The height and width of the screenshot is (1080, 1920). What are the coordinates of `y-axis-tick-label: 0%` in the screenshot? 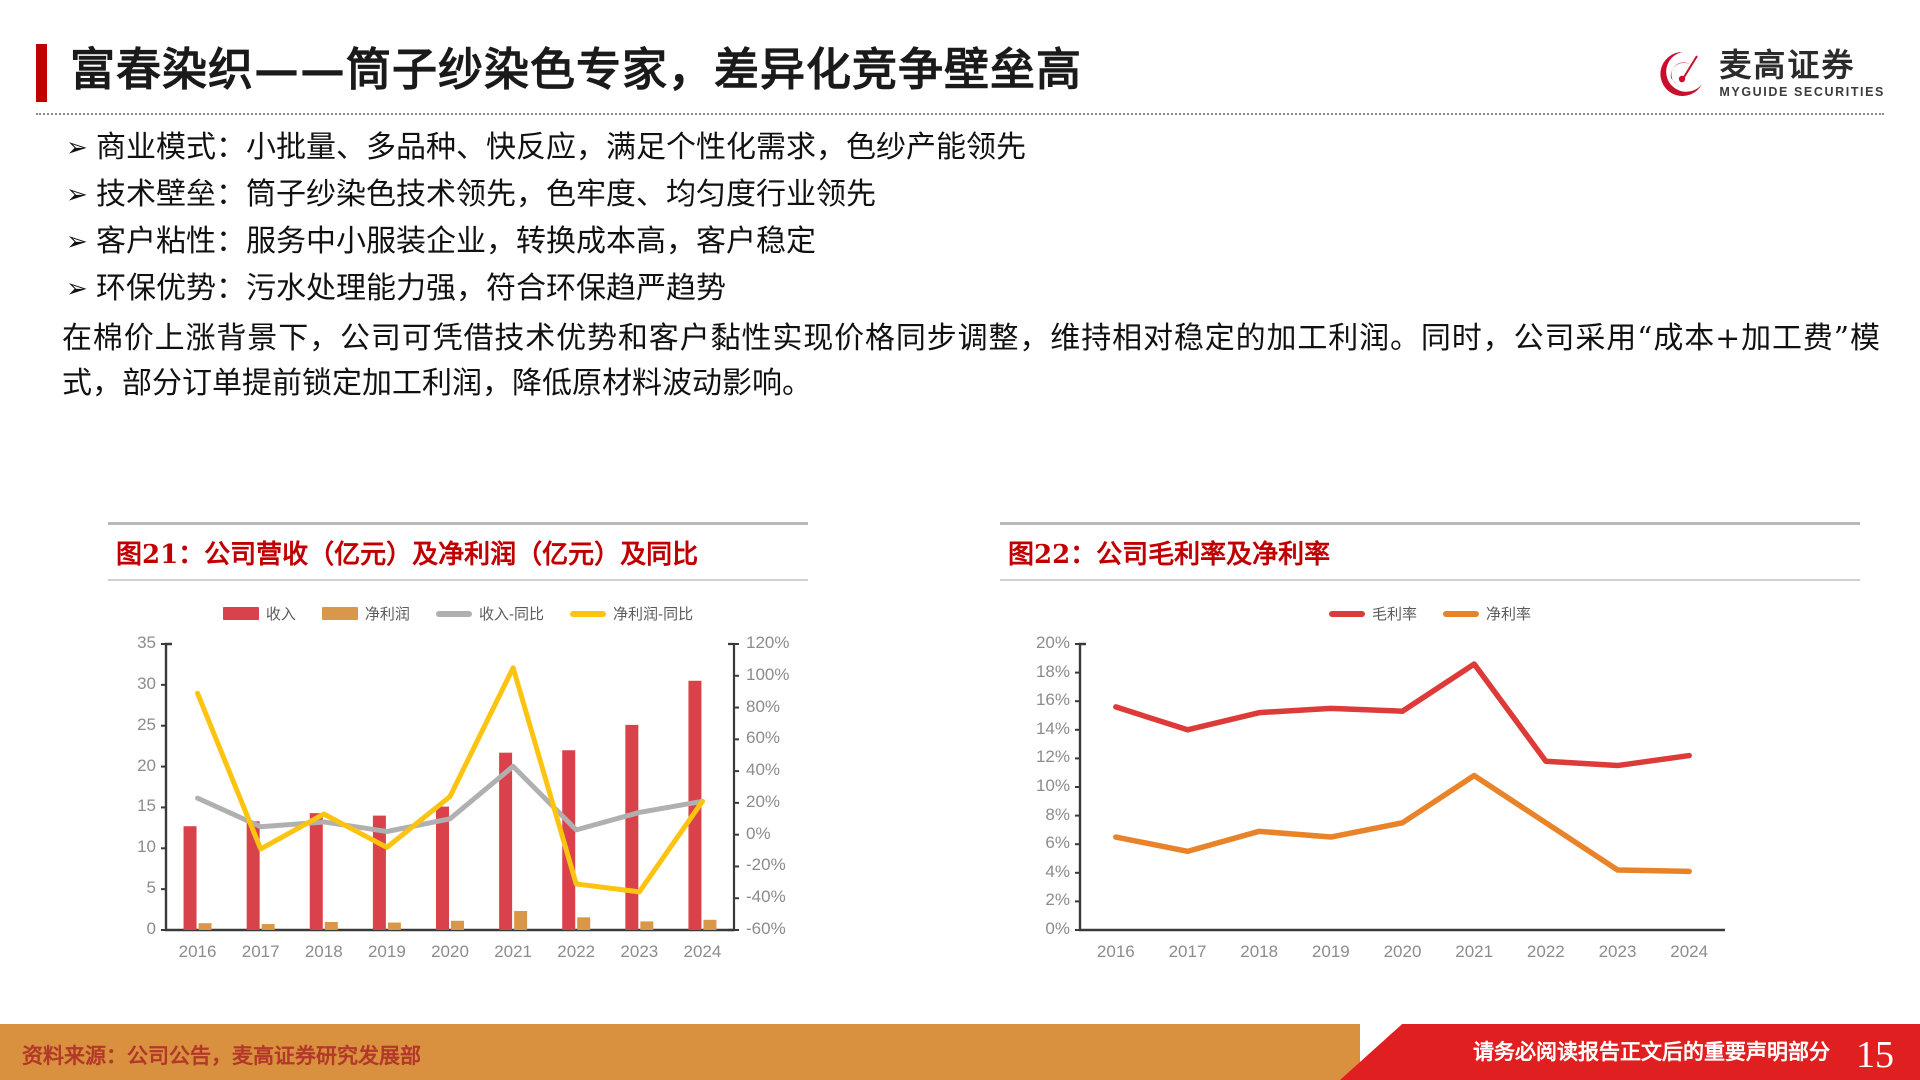 It's located at (1057, 928).